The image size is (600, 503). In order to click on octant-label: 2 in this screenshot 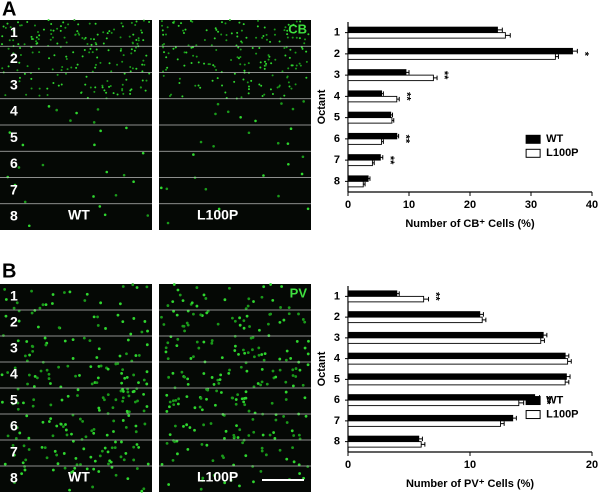, I will do `click(14, 58)`.